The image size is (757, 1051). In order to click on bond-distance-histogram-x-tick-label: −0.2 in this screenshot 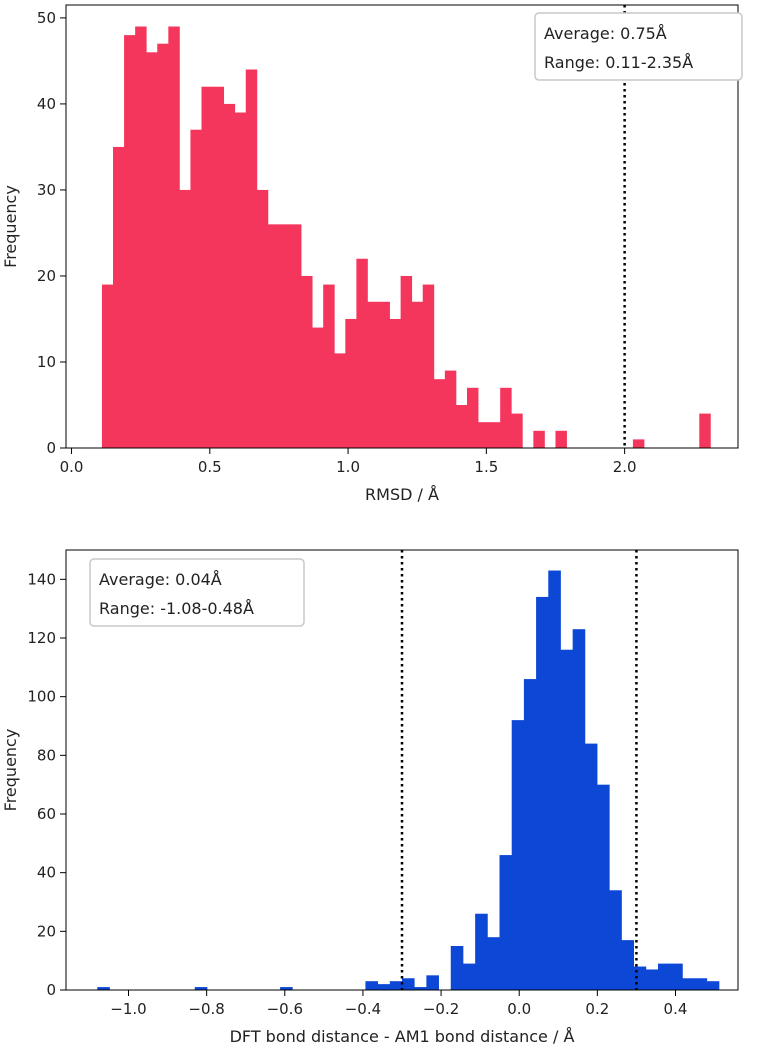, I will do `click(441, 1009)`.